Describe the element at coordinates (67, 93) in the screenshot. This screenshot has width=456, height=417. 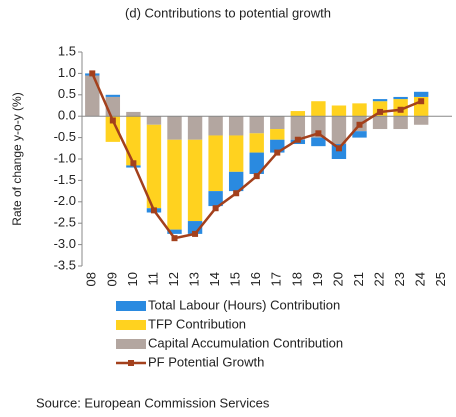
I see `y-tick-label: 0.5` at that location.